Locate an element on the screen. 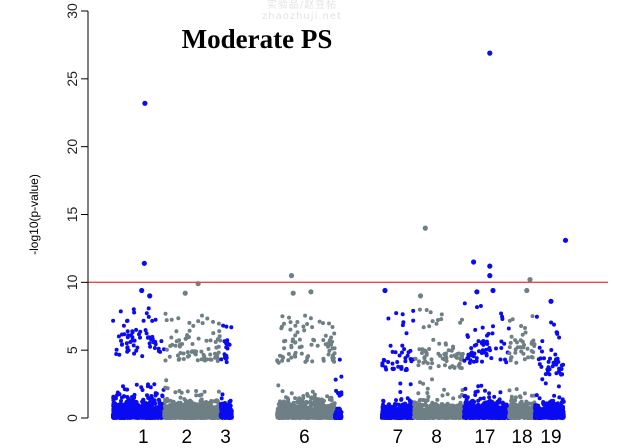 Image resolution: width=627 pixels, height=448 pixels. chart-title: Moderate PS is located at coordinates (257, 39).